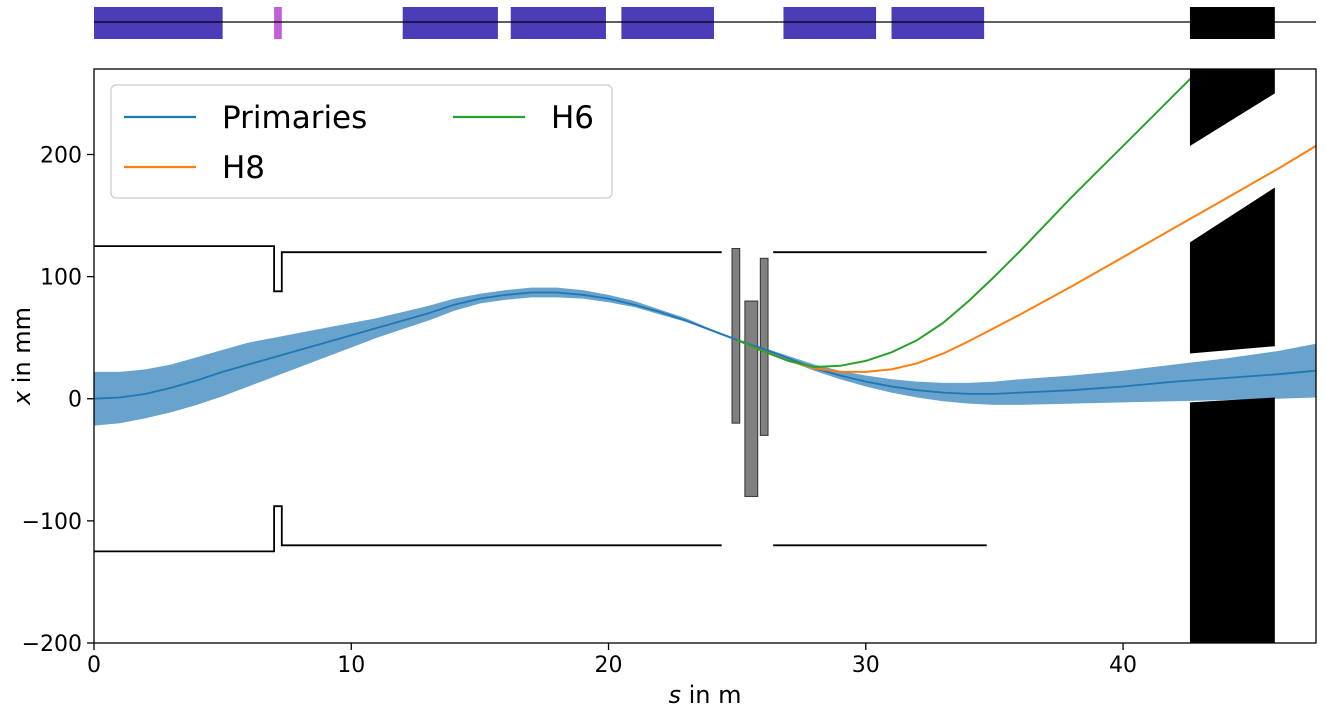  Describe the element at coordinates (52, 644) in the screenshot. I see `y-tick-label-0: −200` at that location.